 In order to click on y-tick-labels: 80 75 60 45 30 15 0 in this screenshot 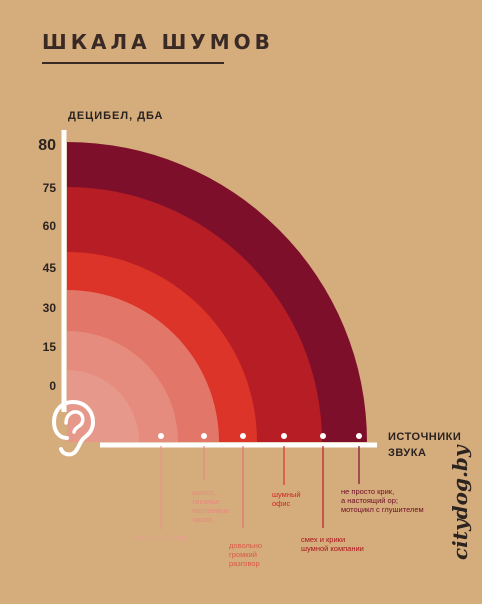, I will do `click(47, 265)`.